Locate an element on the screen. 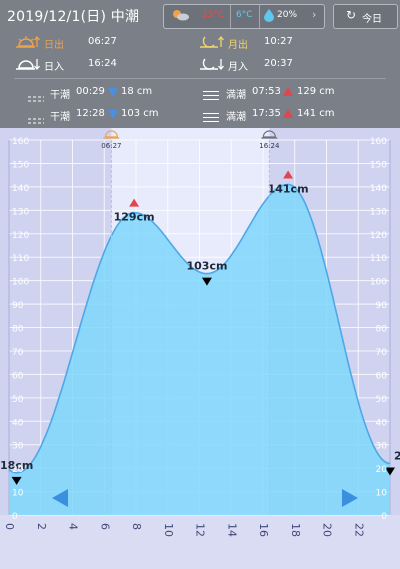 This screenshot has height=569, width=400. chevron-right-icon: › is located at coordinates (314, 14).